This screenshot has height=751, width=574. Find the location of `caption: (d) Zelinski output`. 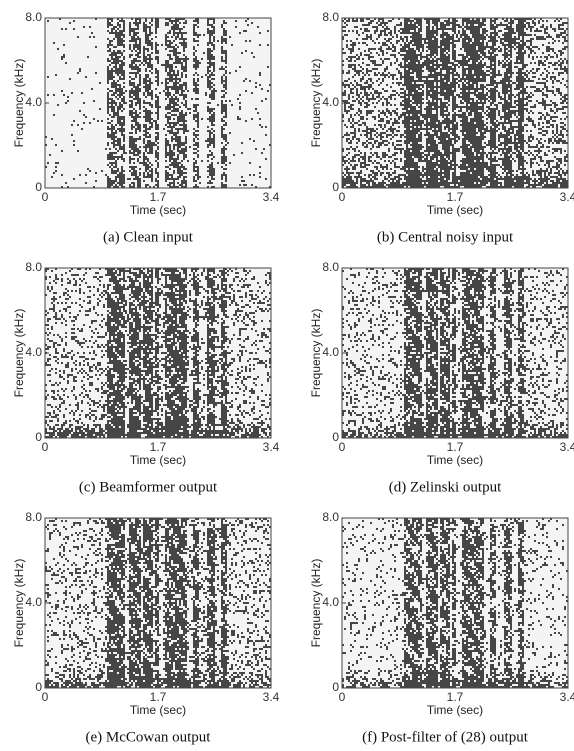

caption: (d) Zelinski output is located at coordinates (445, 487).